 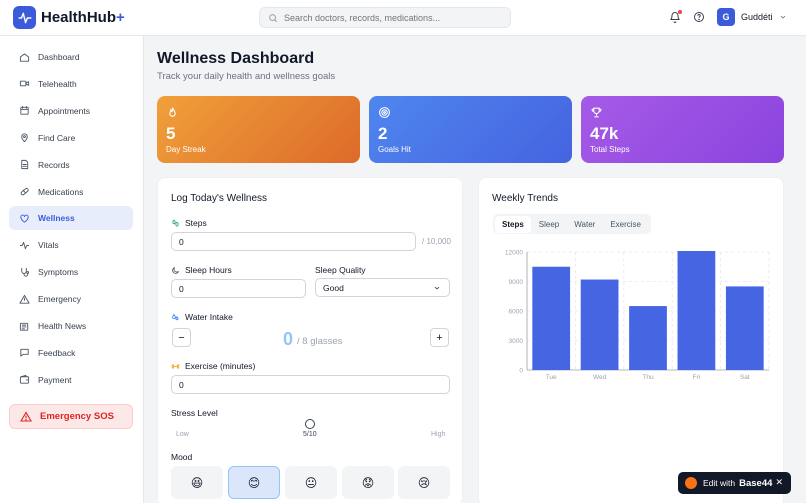 What do you see at coordinates (62, 326) in the screenshot?
I see `sidebar-item-label: Health News` at bounding box center [62, 326].